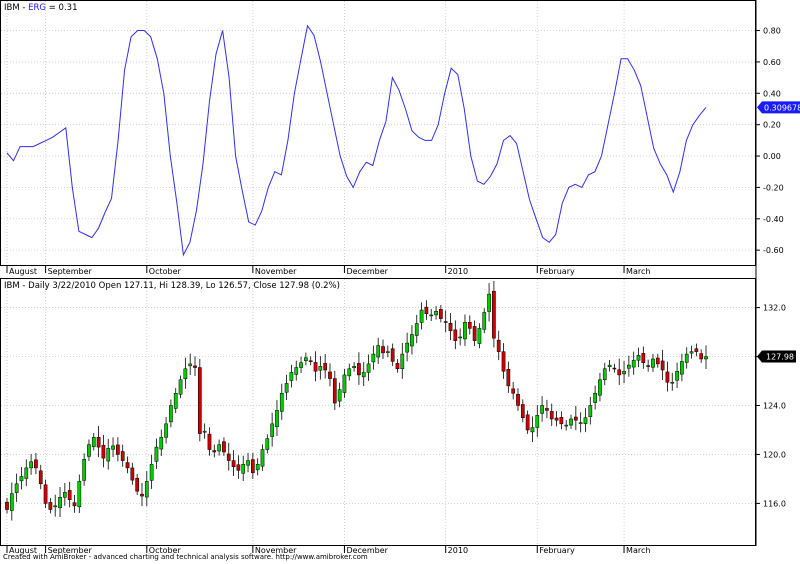  What do you see at coordinates (367, 550) in the screenshot?
I see `price-month-label: December` at bounding box center [367, 550].